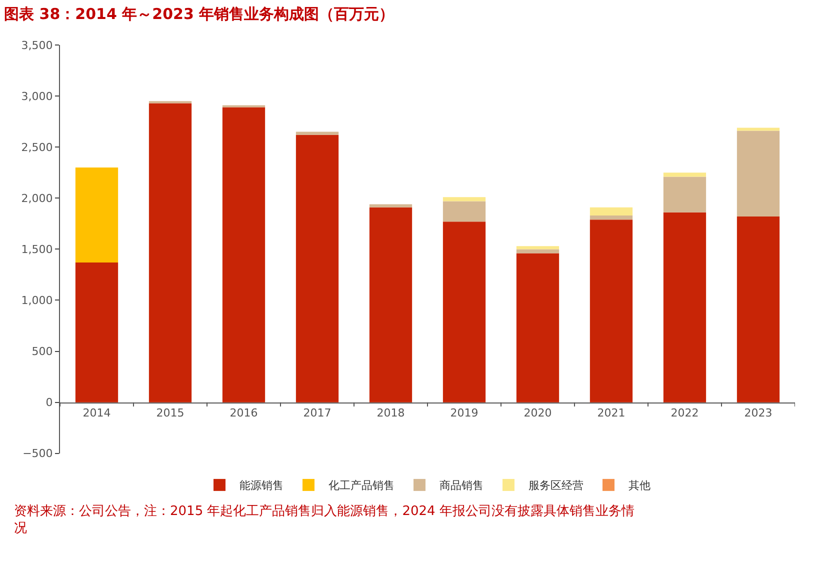  Describe the element at coordinates (37, 45) in the screenshot. I see `y-tick-label: 3,500` at that location.